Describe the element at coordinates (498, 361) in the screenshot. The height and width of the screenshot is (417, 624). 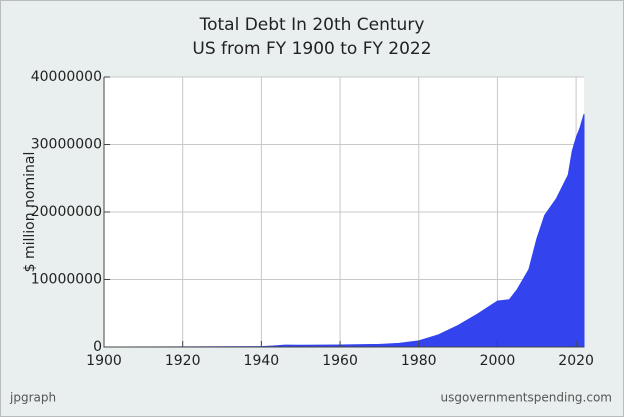
I see `x-tick-label: 2000` at that location.